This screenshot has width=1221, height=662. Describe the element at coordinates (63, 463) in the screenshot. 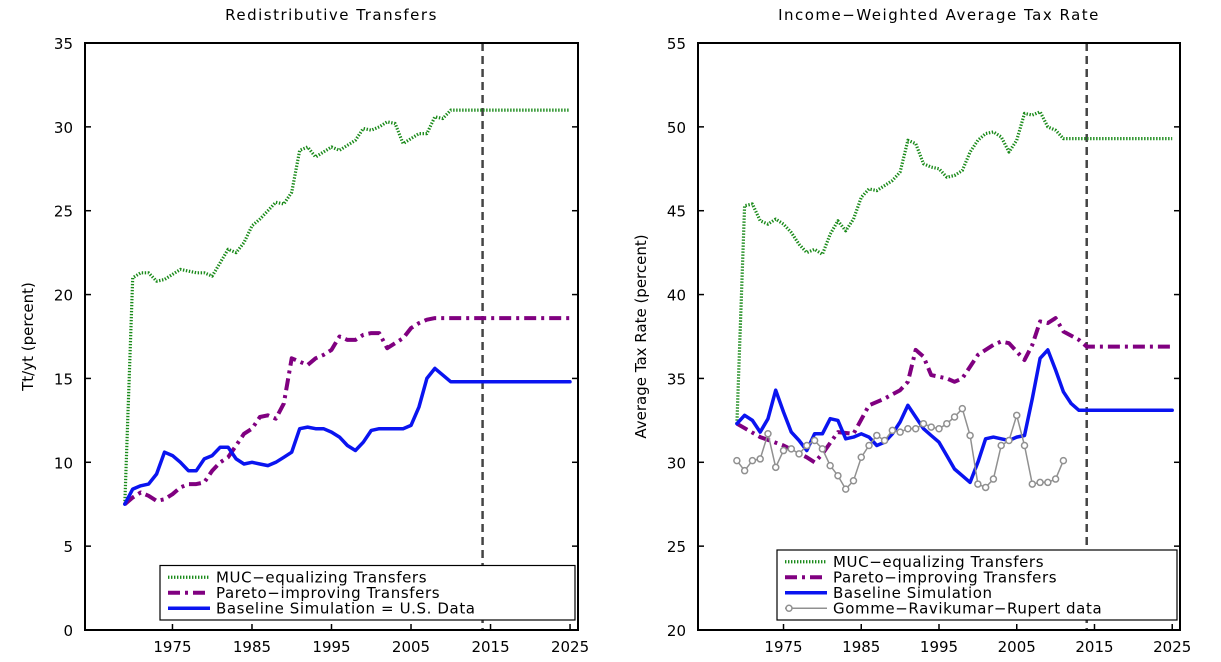

I see `y-tick-label: 10` at that location.